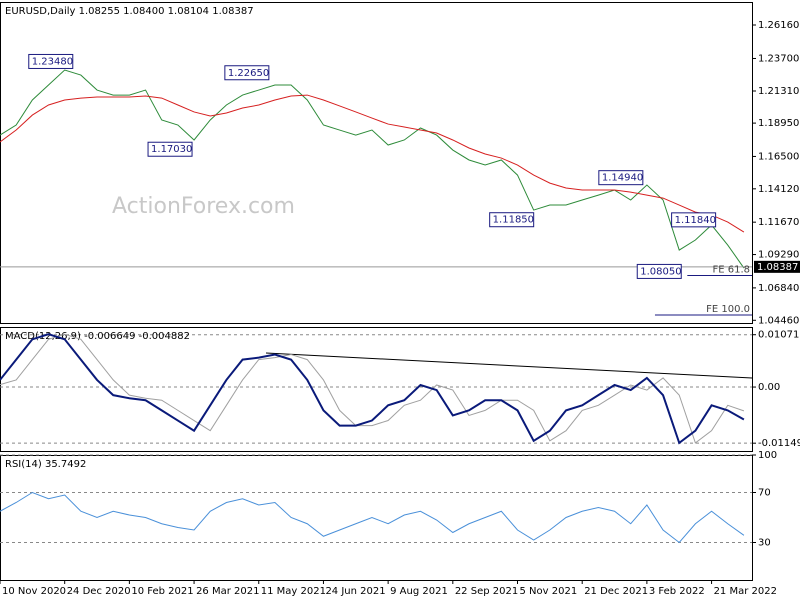 The image size is (800, 600). I want to click on x-tick-label: 10 Feb 2021, so click(162, 591).